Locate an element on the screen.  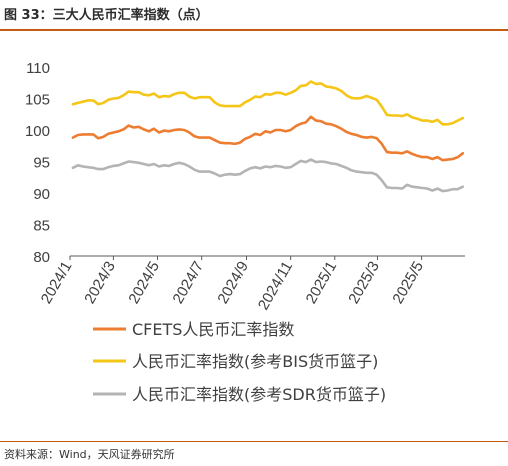
source-divider is located at coordinates (254, 441).